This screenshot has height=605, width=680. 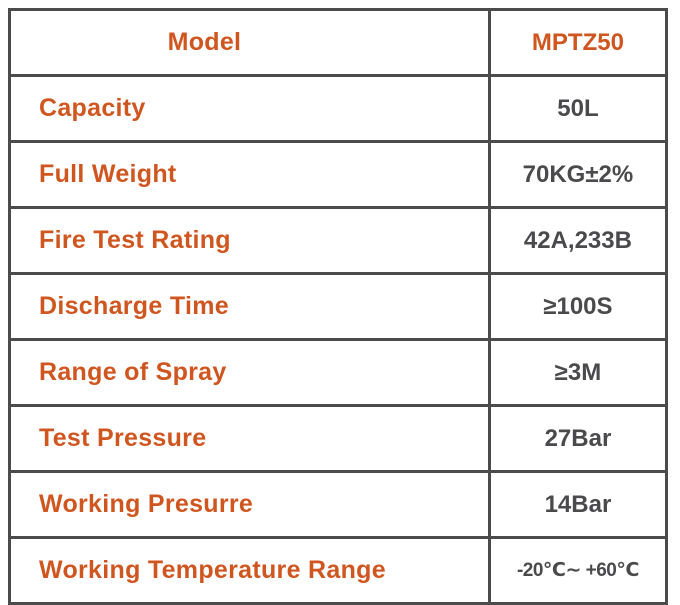 What do you see at coordinates (249, 174) in the screenshot?
I see `spec-label-full-weight: Full Weight` at bounding box center [249, 174].